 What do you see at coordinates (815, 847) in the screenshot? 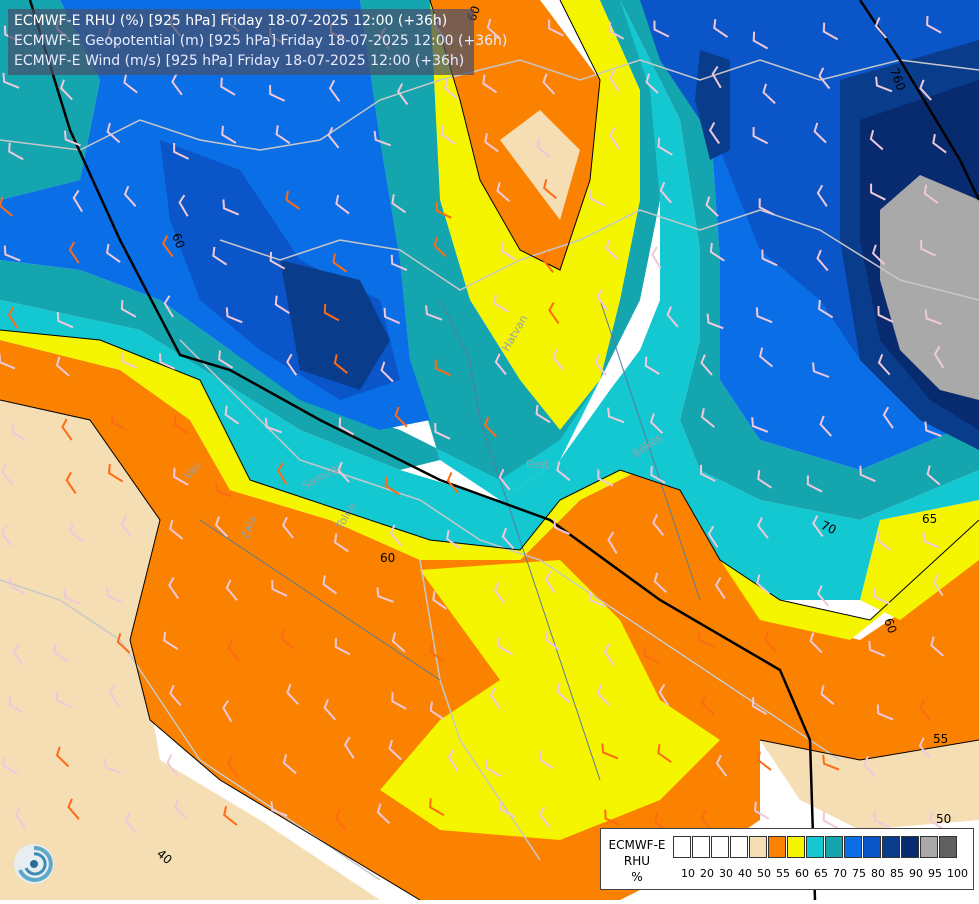
I see `legend-color-boxes` at bounding box center [815, 847].